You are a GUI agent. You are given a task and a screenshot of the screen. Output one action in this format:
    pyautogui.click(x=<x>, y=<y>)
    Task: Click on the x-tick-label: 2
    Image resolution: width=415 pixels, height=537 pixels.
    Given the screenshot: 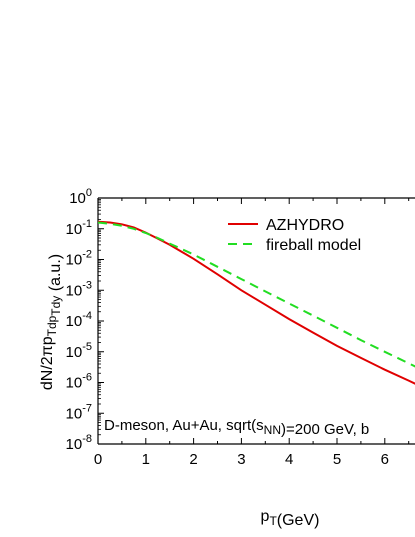 What is the action you would take?
    pyautogui.click(x=193, y=459)
    